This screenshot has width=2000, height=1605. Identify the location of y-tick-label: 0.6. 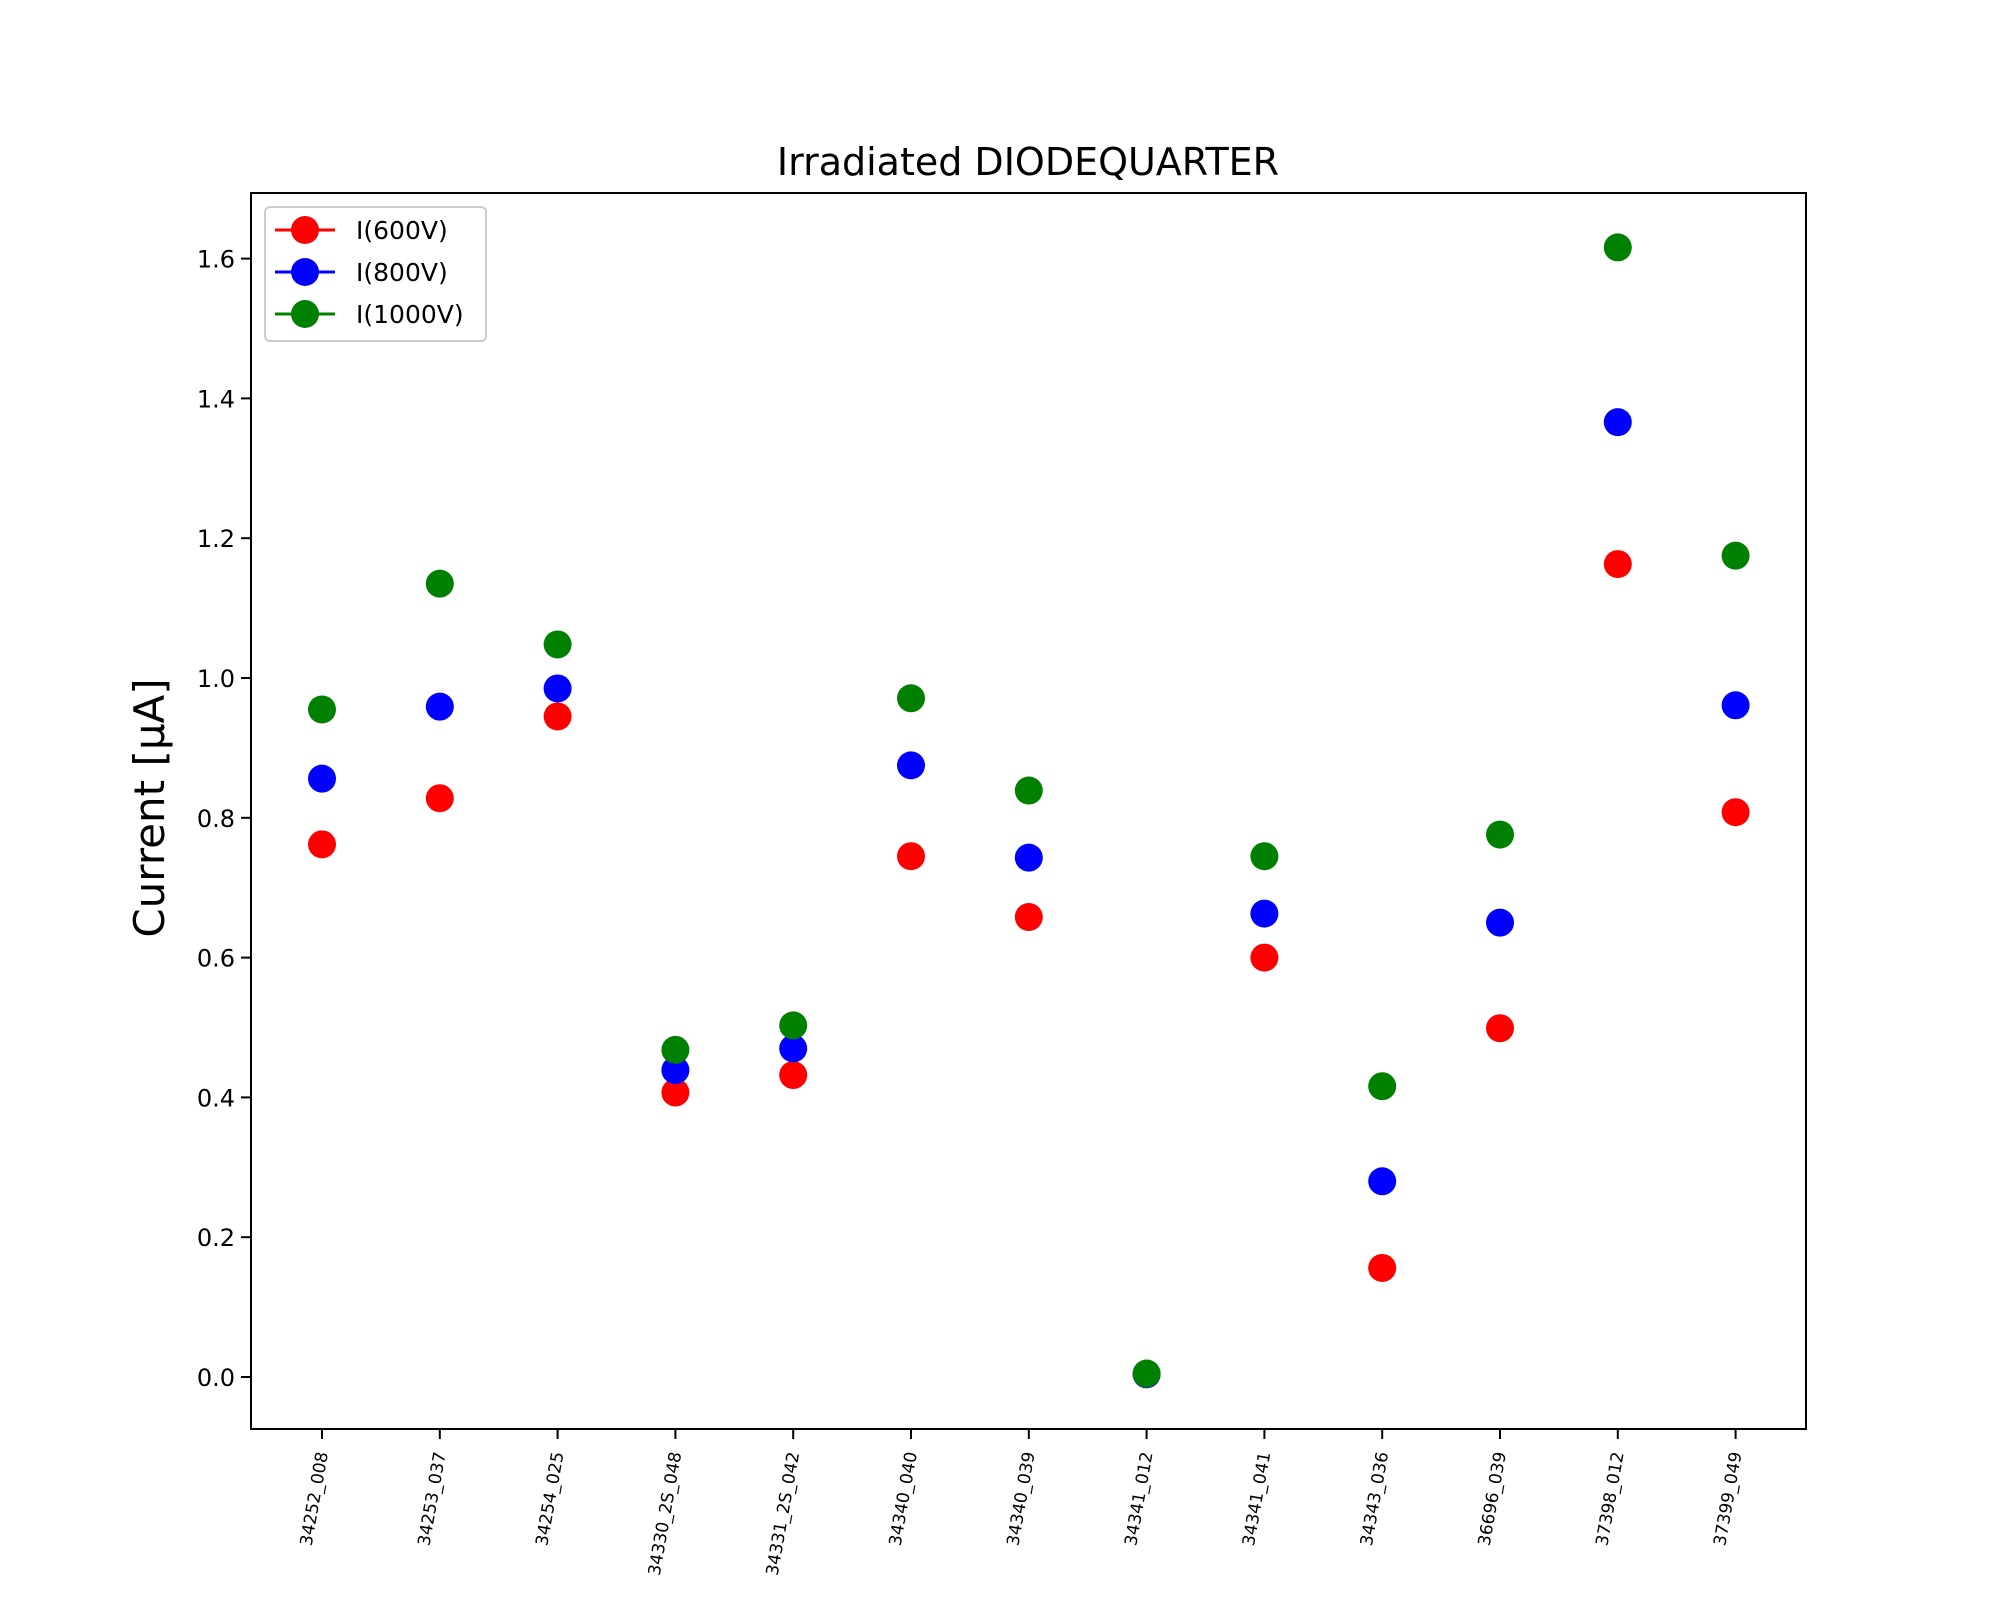
(216, 959).